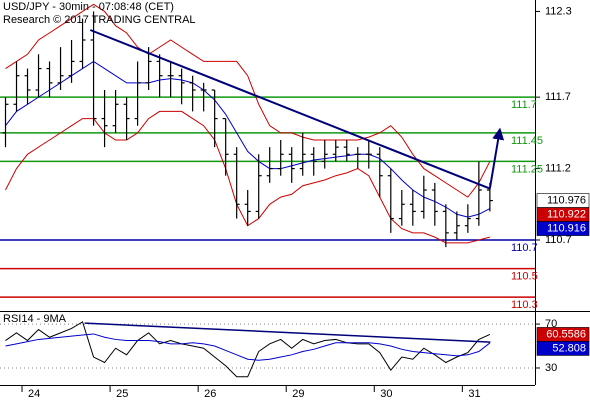 The image size is (590, 400). Describe the element at coordinates (474, 394) in the screenshot. I see `x-tick-label: 31` at that location.